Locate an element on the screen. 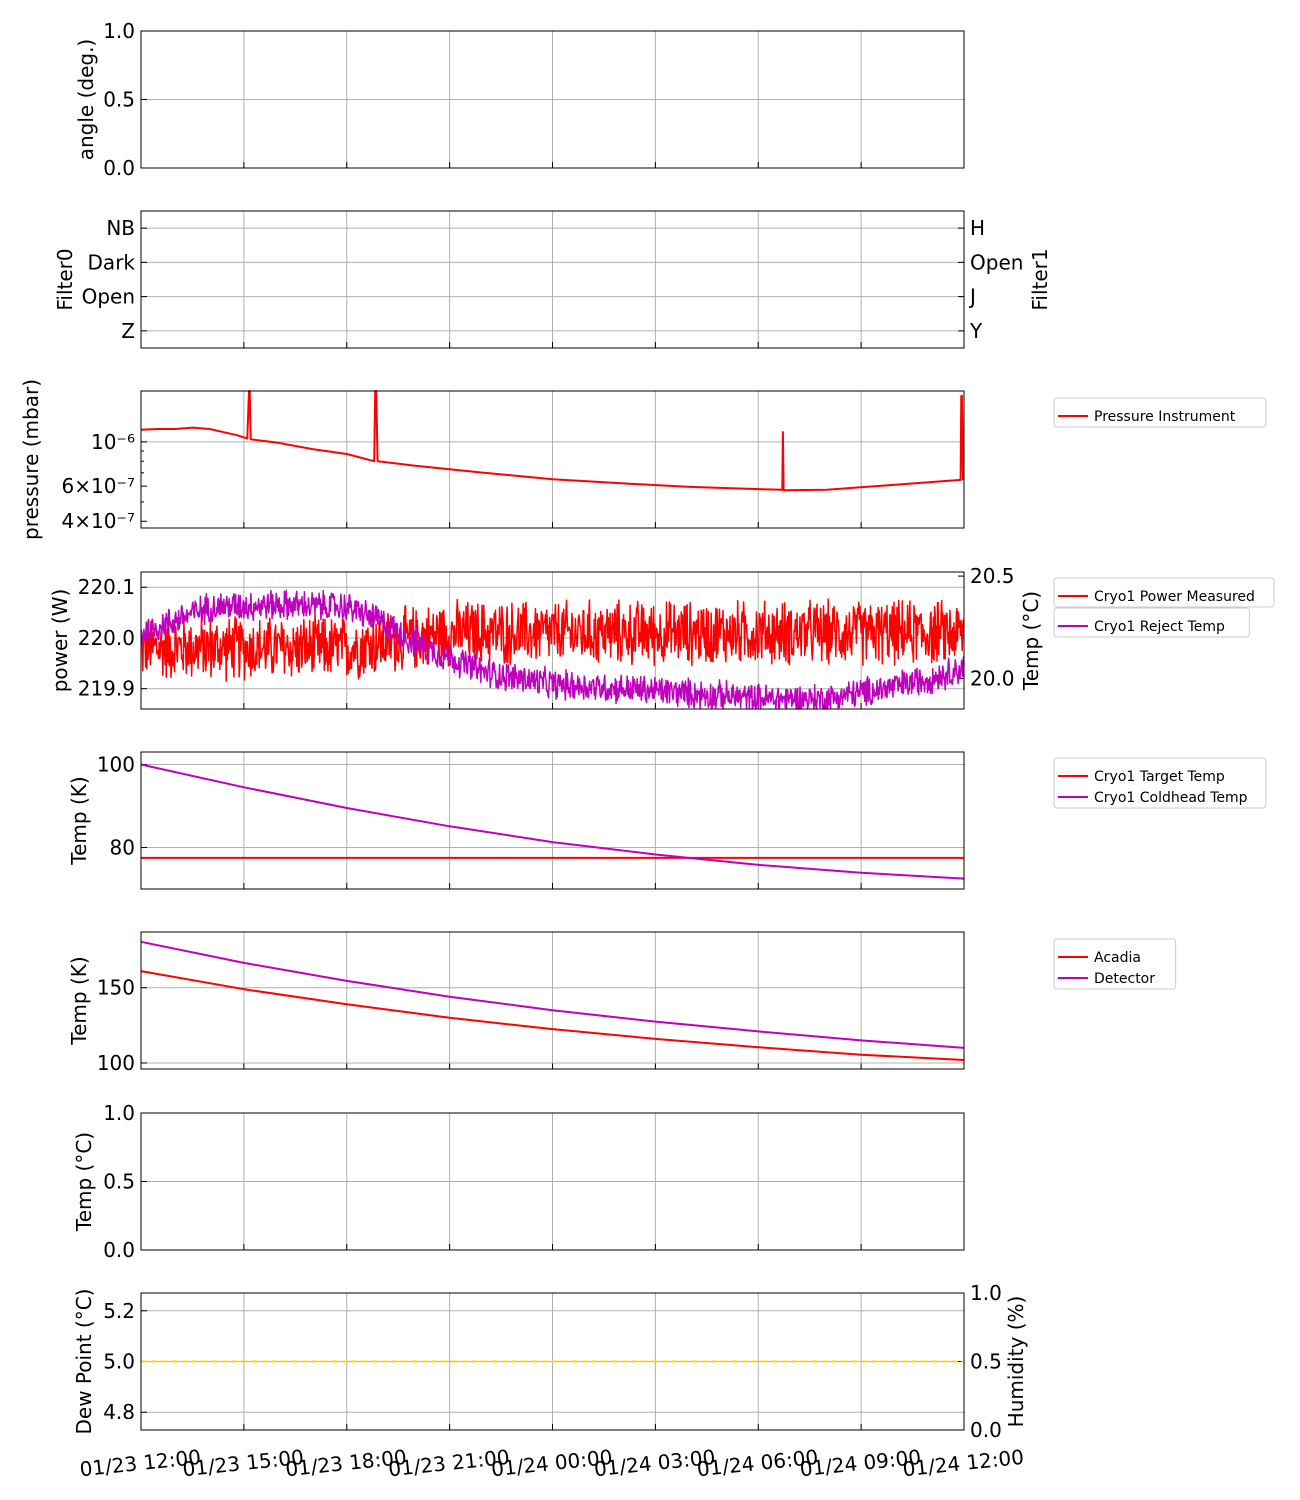 The image size is (1300, 1500). y-tick-label-right: 0.0 is located at coordinates (986, 1430).